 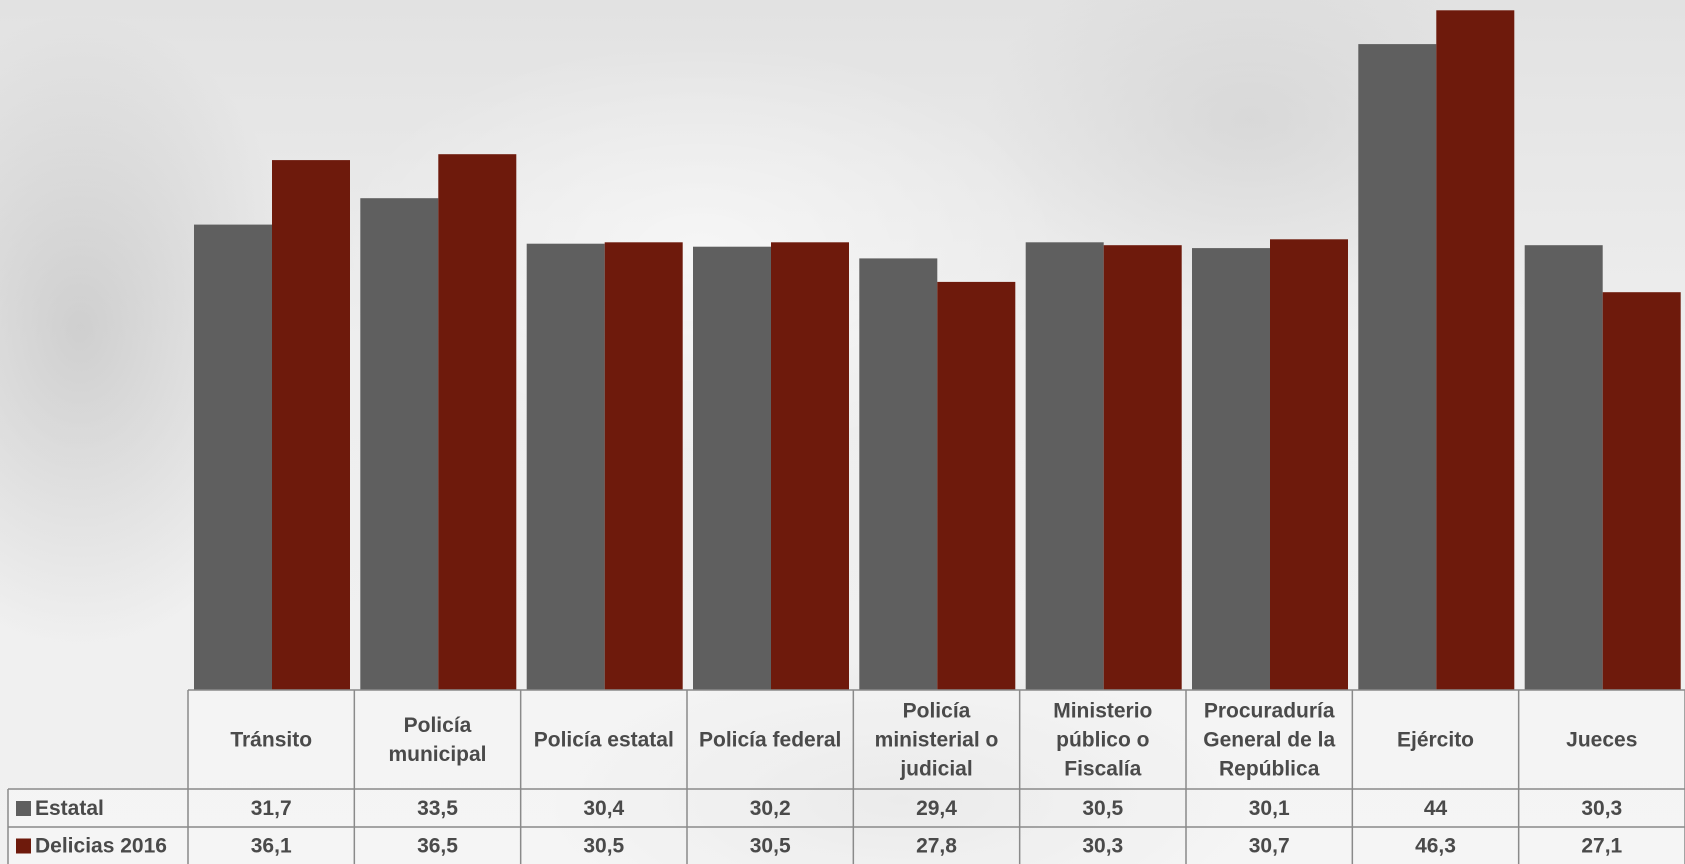 I want to click on bar-estatal-policia-estatal, so click(x=565, y=466).